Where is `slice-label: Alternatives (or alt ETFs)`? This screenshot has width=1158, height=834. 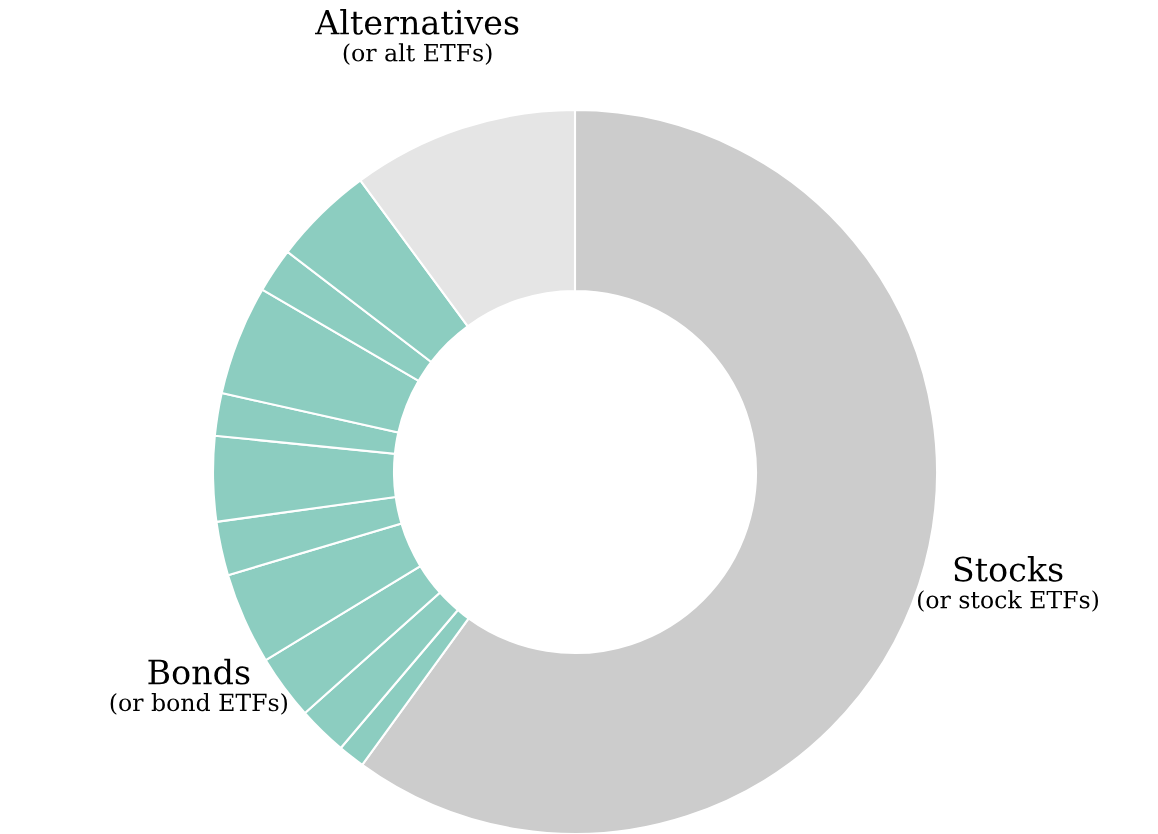 slice-label: Alternatives (or alt ETFs) is located at coordinates (417, 37).